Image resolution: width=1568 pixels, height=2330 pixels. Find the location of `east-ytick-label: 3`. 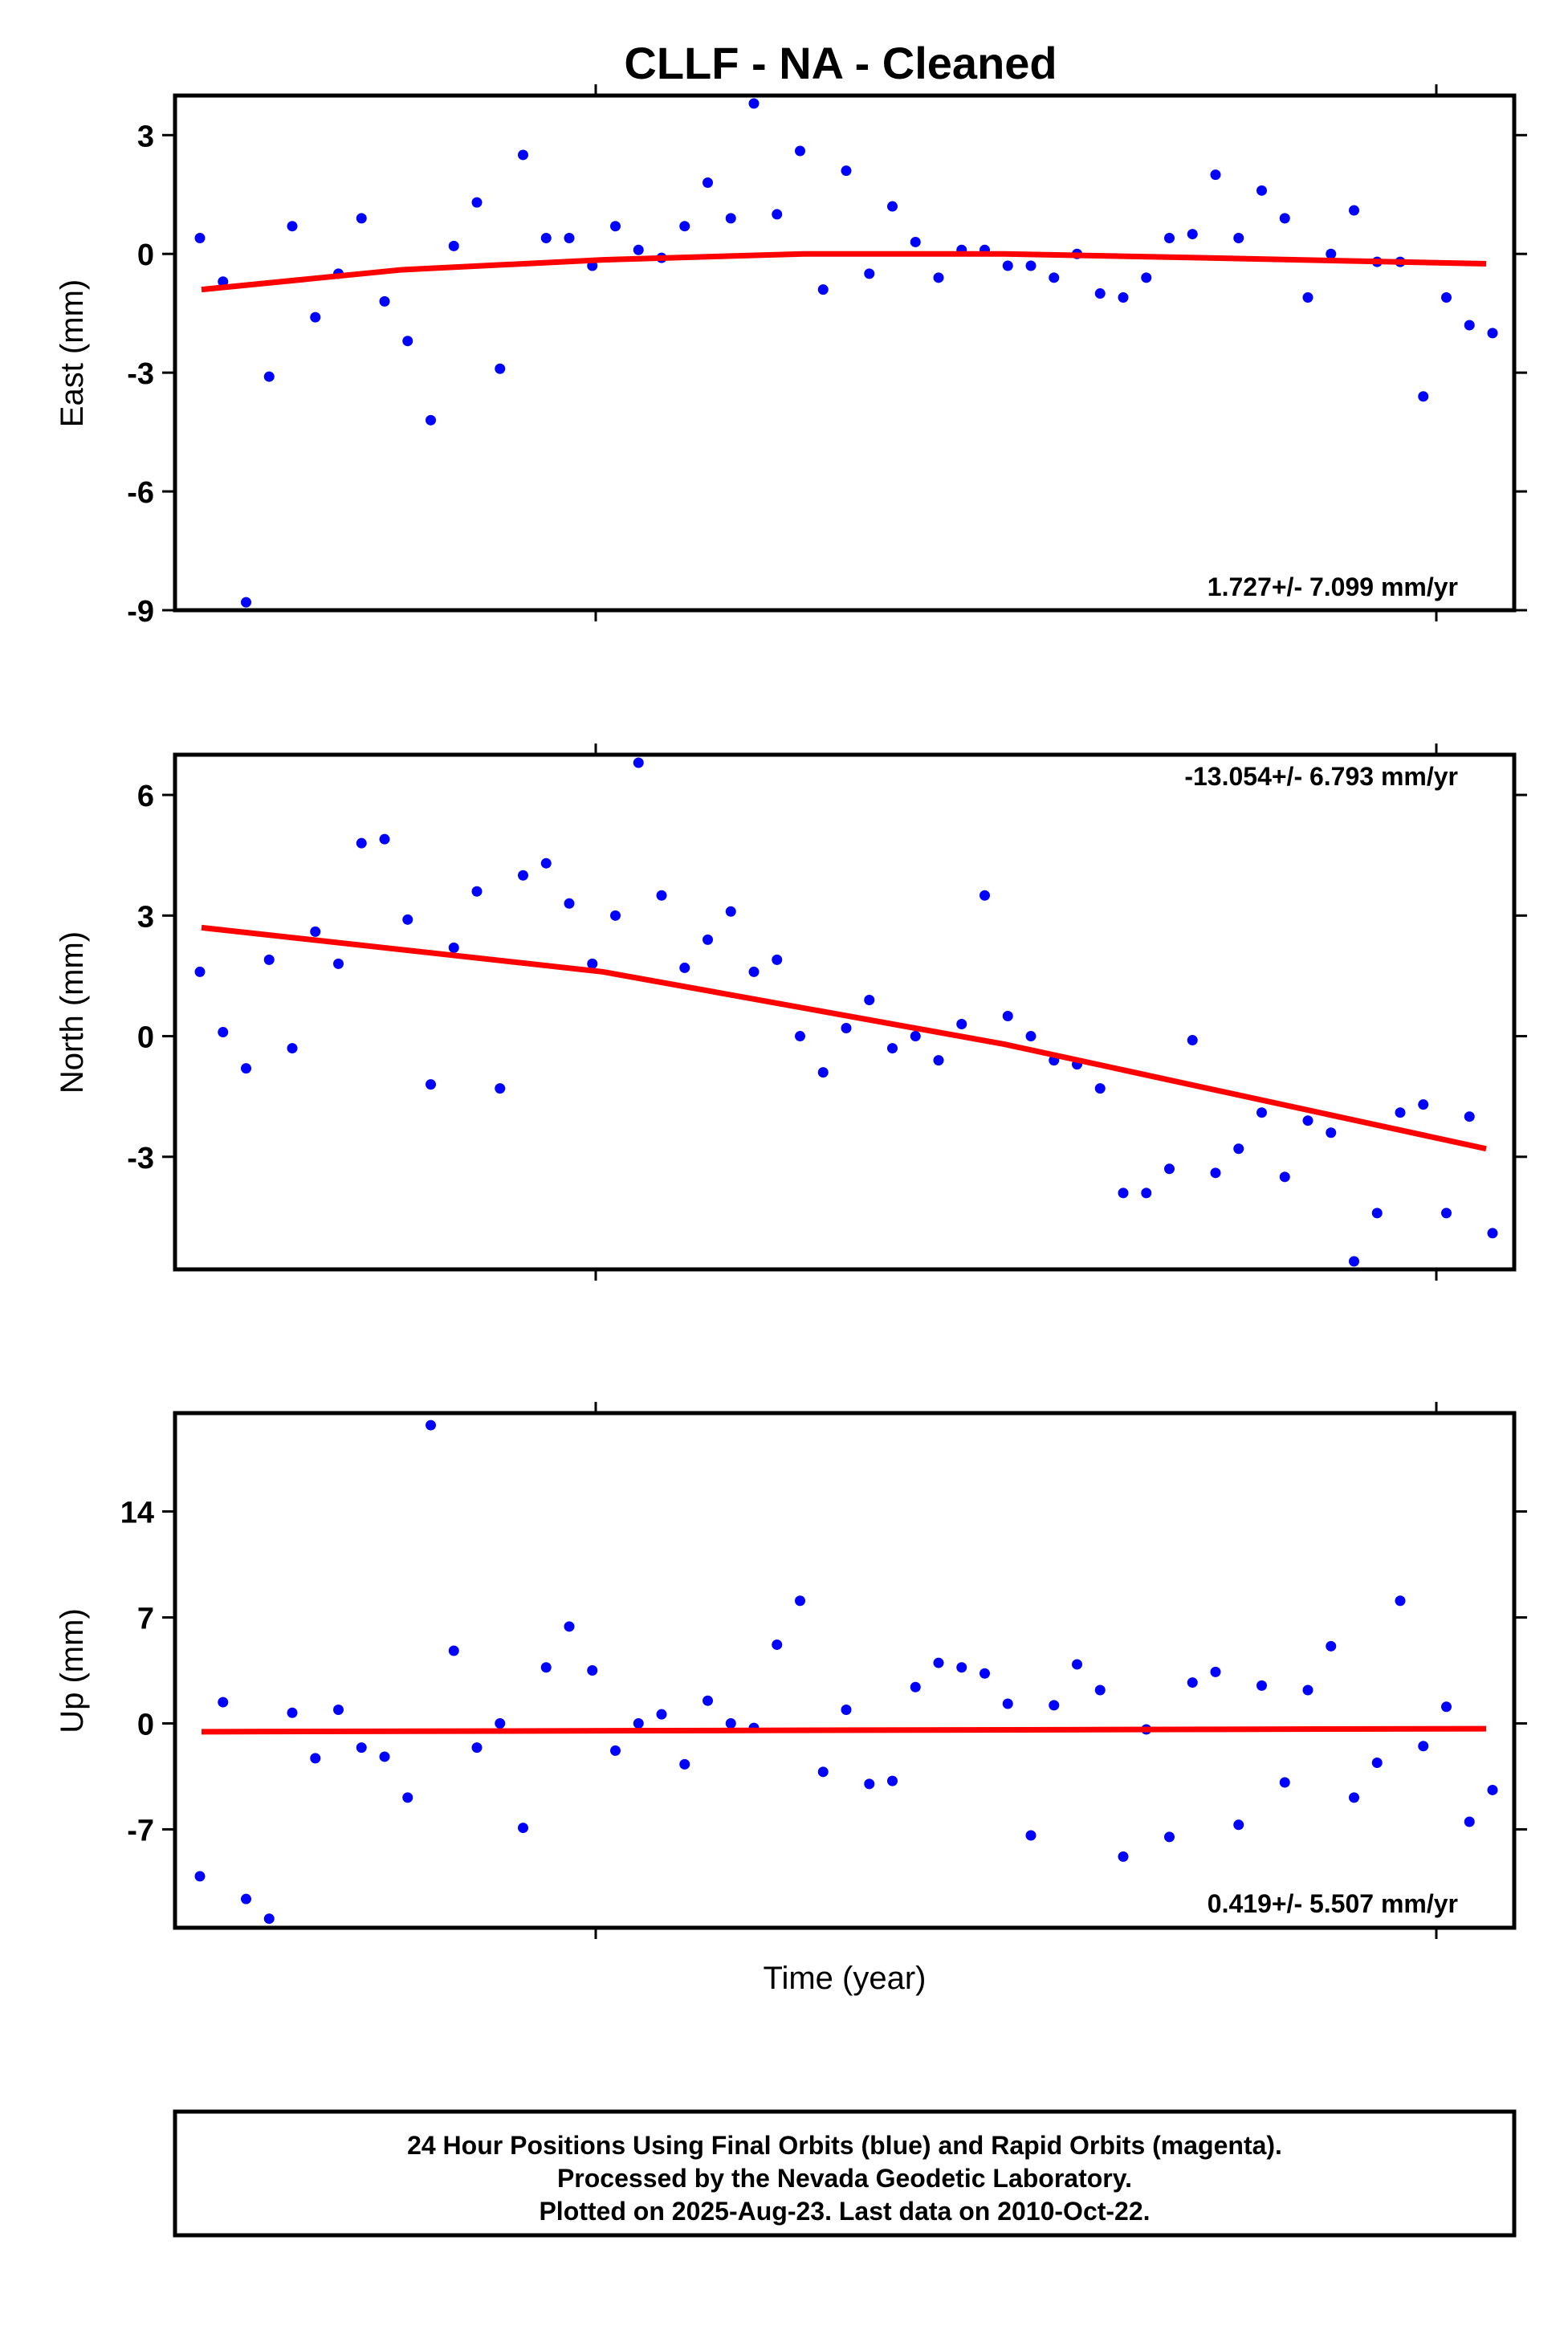

east-ytick-label: 3 is located at coordinates (145, 136).